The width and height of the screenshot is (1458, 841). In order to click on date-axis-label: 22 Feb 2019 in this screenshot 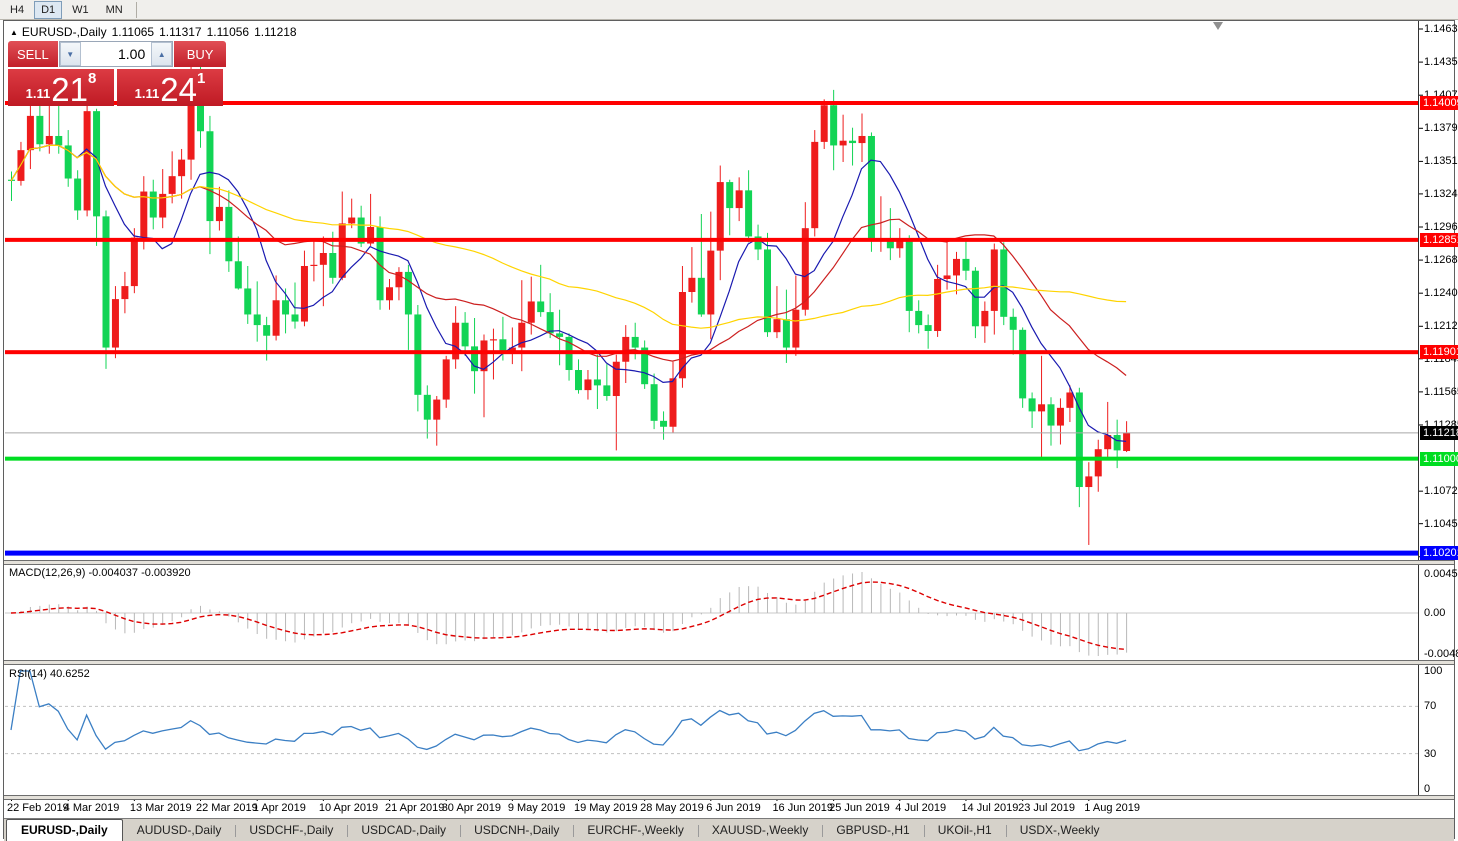, I will do `click(38, 808)`.